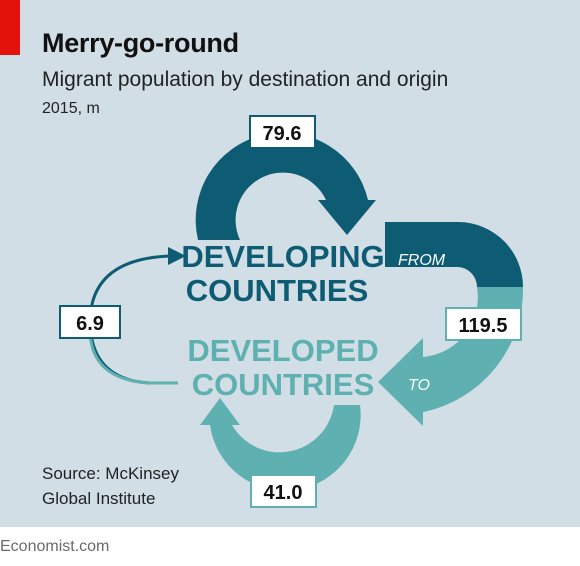  I want to click on developed-label-line2: COUNTRIES, so click(283, 384).